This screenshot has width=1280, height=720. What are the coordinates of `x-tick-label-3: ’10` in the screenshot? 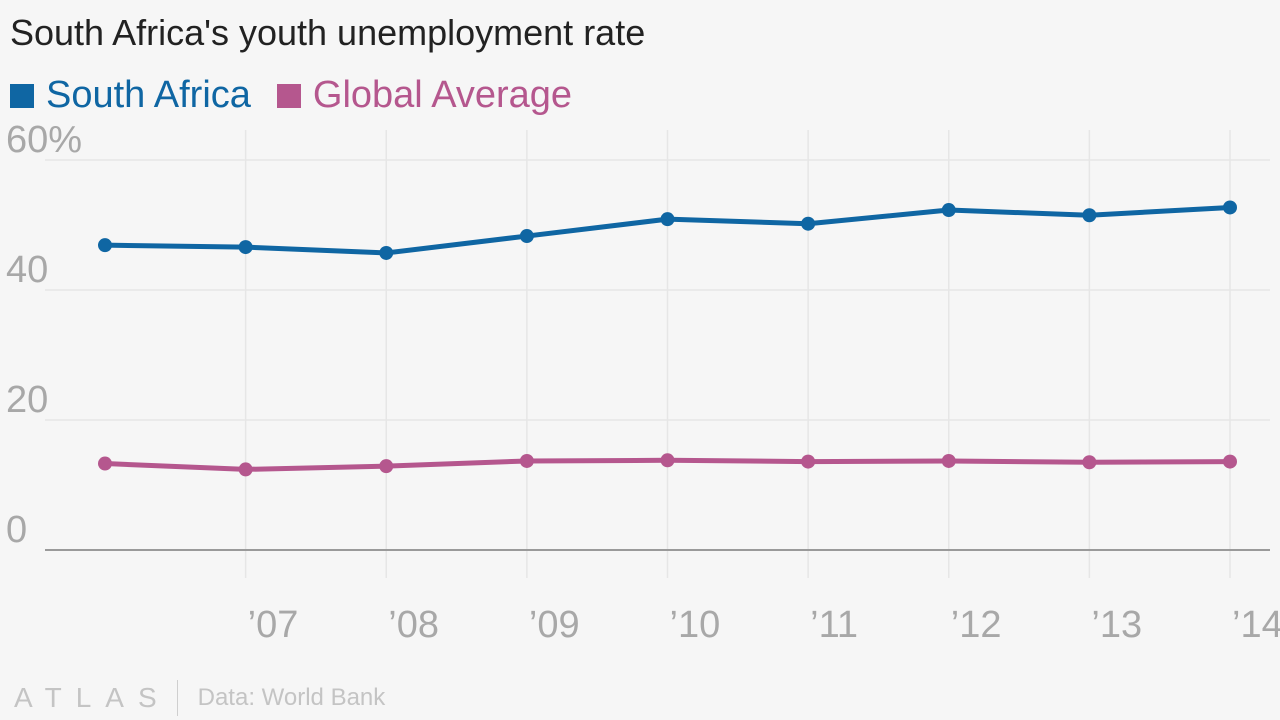 It's located at (695, 625).